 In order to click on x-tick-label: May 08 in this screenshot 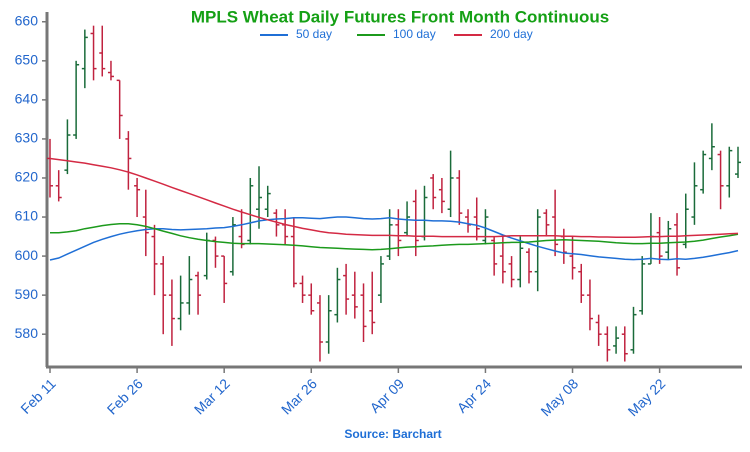, I will do `click(559, 397)`.